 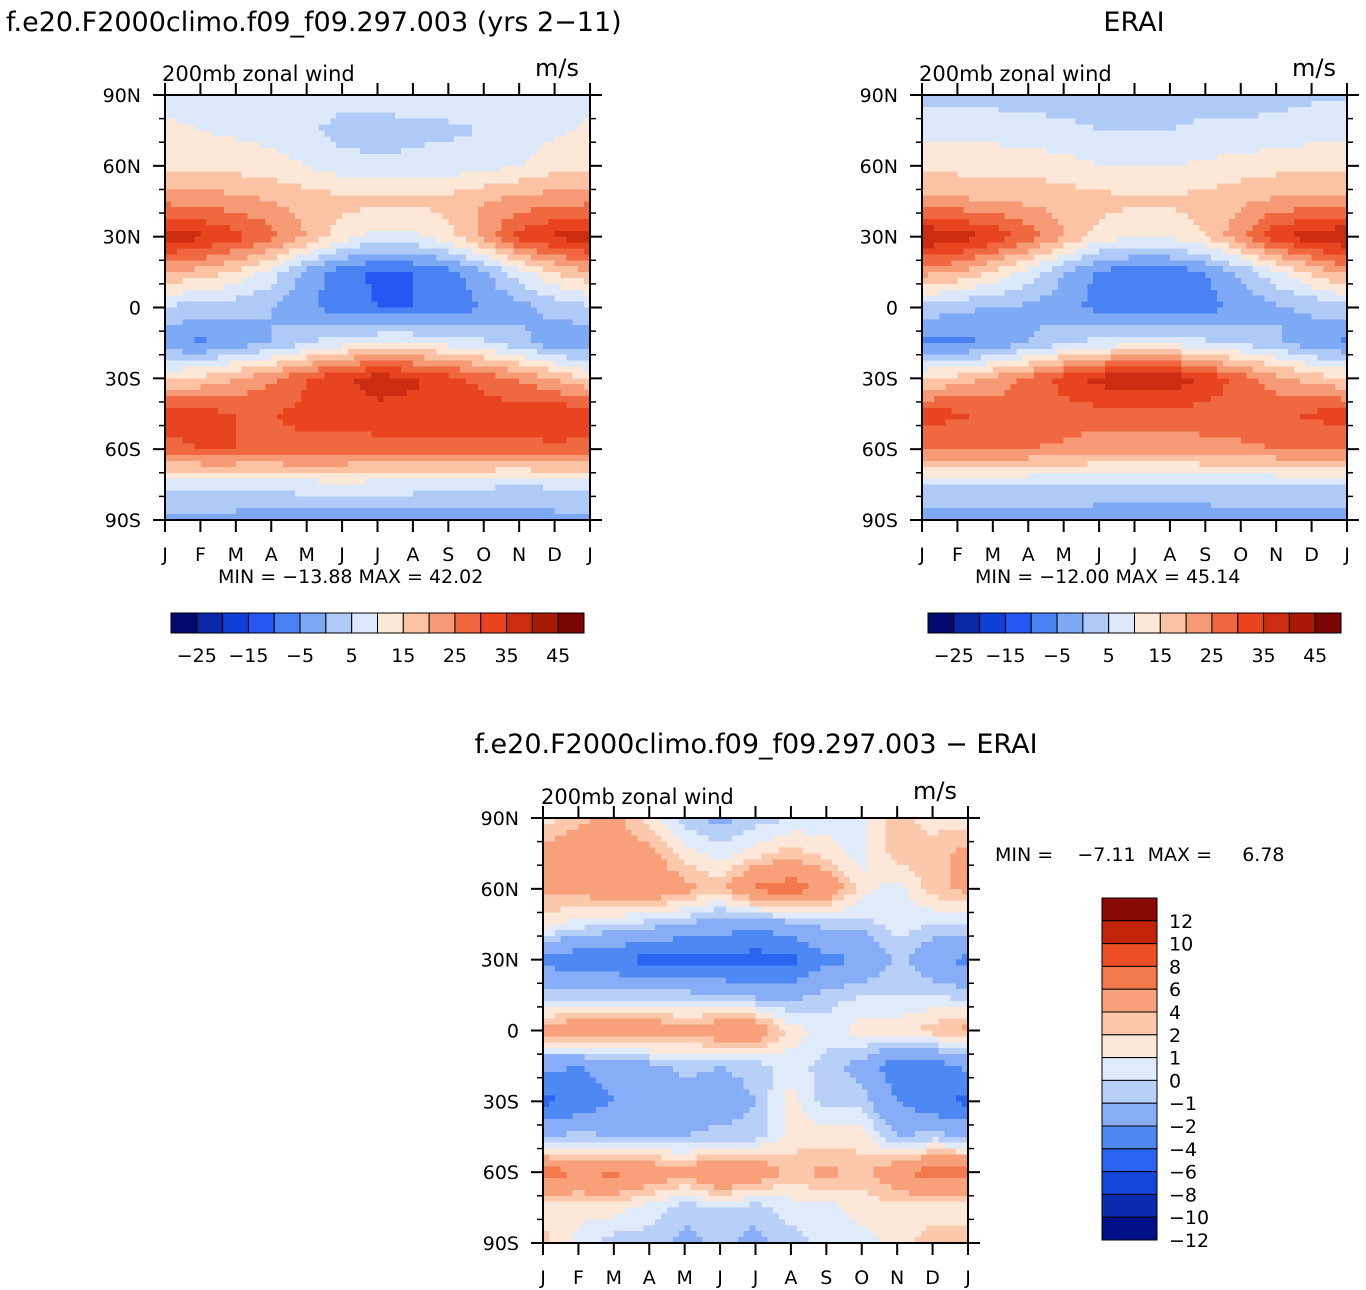 What do you see at coordinates (122, 238) in the screenshot?
I see `y-tick-label: 30N` at bounding box center [122, 238].